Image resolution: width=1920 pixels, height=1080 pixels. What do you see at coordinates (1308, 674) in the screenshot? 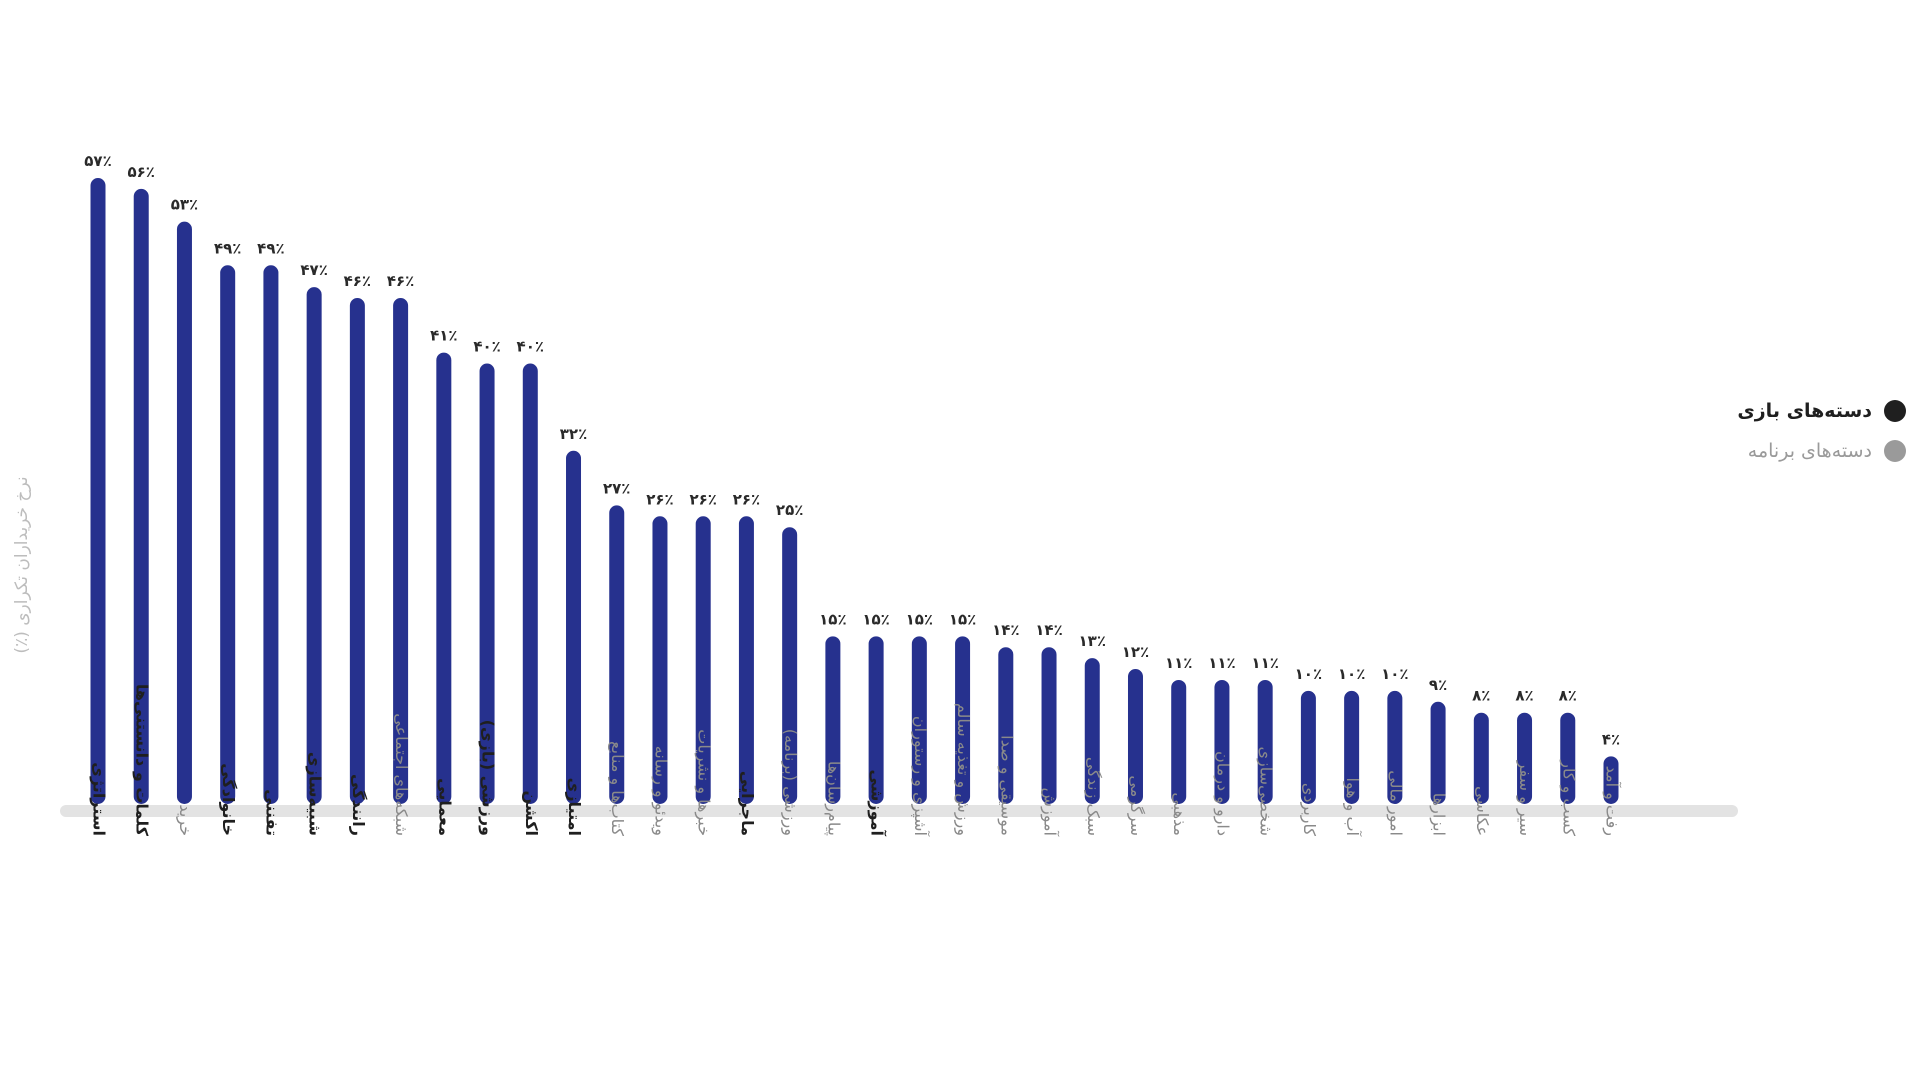
I see `bar-value-label-28: ۱۰٪` at bounding box center [1308, 674].